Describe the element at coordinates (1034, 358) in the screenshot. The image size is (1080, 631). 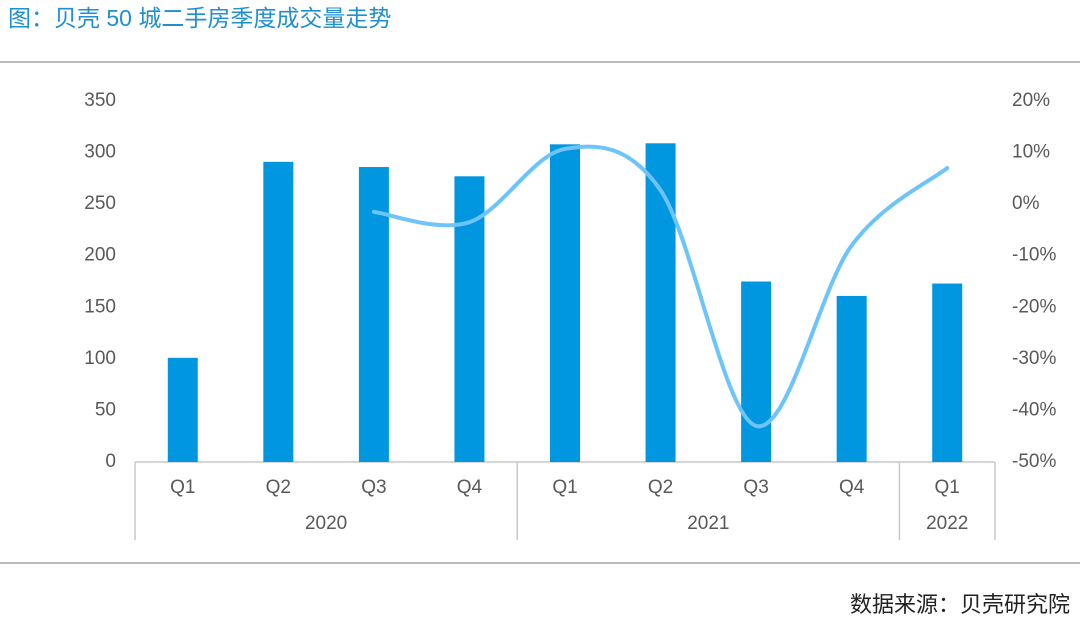
I see `y2-tick-label: -30%` at that location.